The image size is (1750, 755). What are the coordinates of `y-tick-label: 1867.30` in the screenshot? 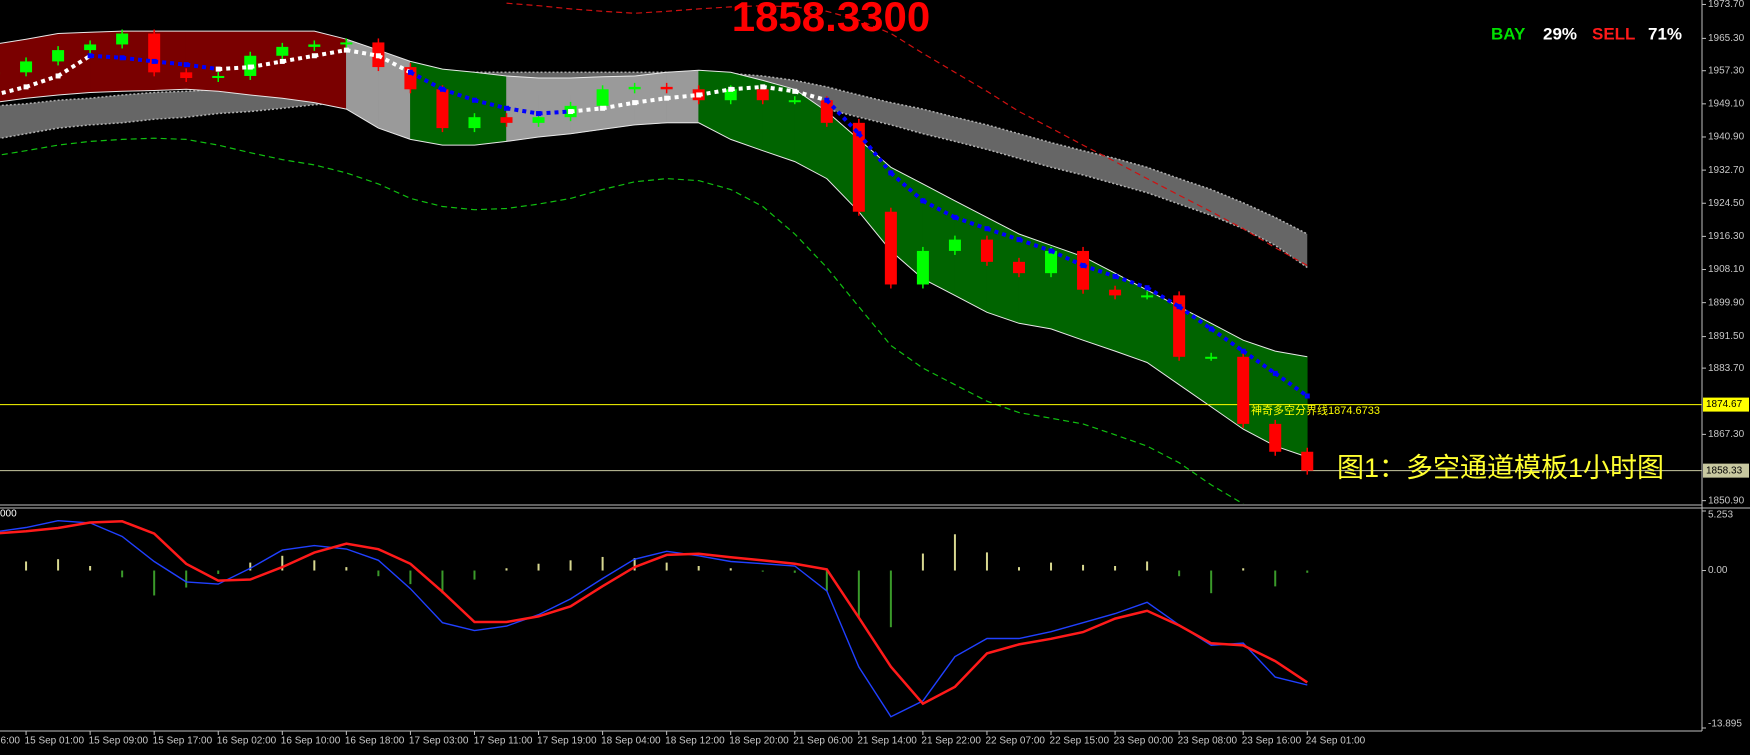 It's located at (1726, 434).